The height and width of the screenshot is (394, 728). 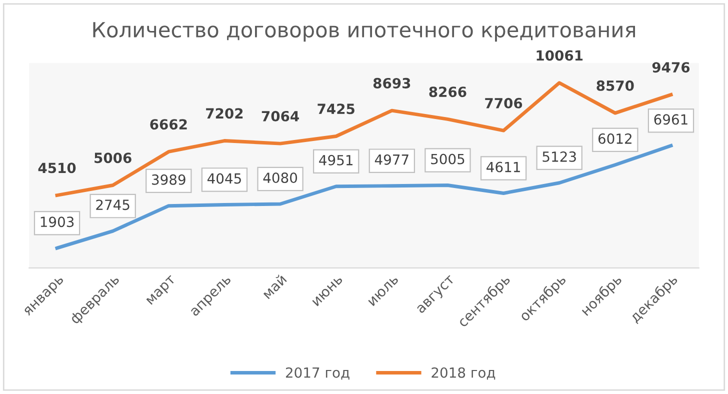 What do you see at coordinates (447, 92) in the screenshot?
I see `data-label: 8266` at bounding box center [447, 92].